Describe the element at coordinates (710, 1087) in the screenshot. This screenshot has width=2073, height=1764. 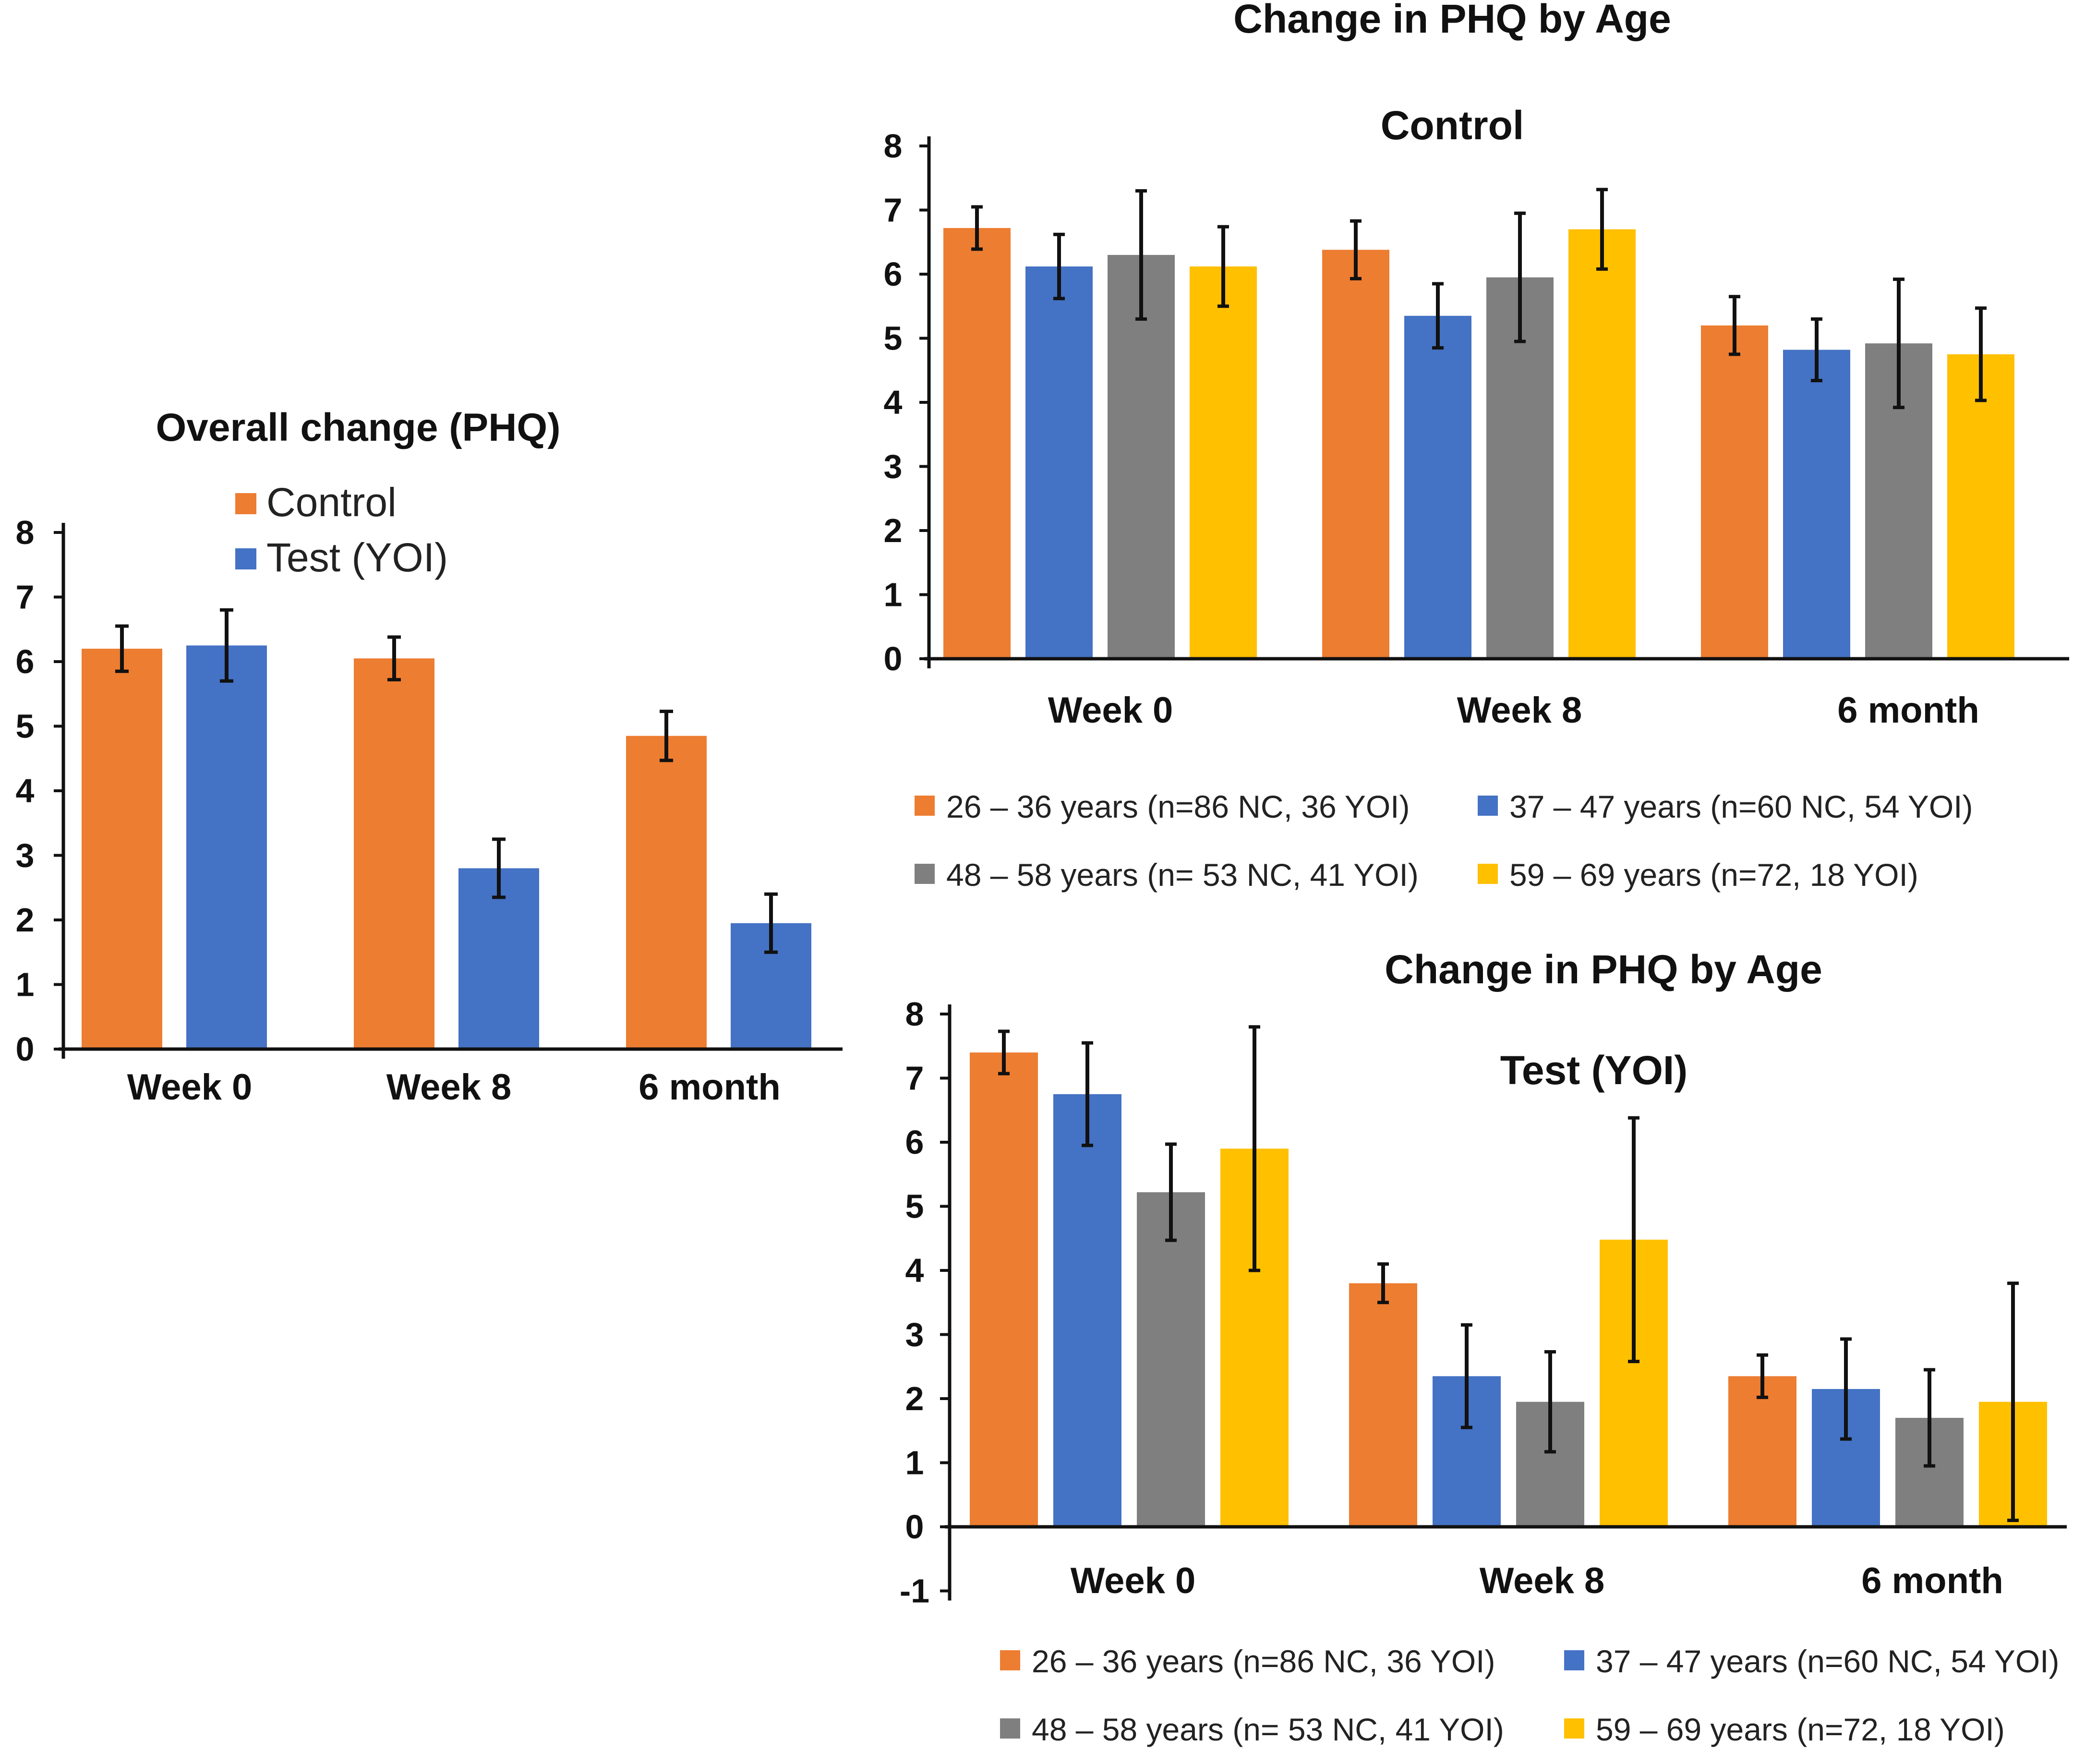
I see `overall-category-label-3: 6 month` at that location.